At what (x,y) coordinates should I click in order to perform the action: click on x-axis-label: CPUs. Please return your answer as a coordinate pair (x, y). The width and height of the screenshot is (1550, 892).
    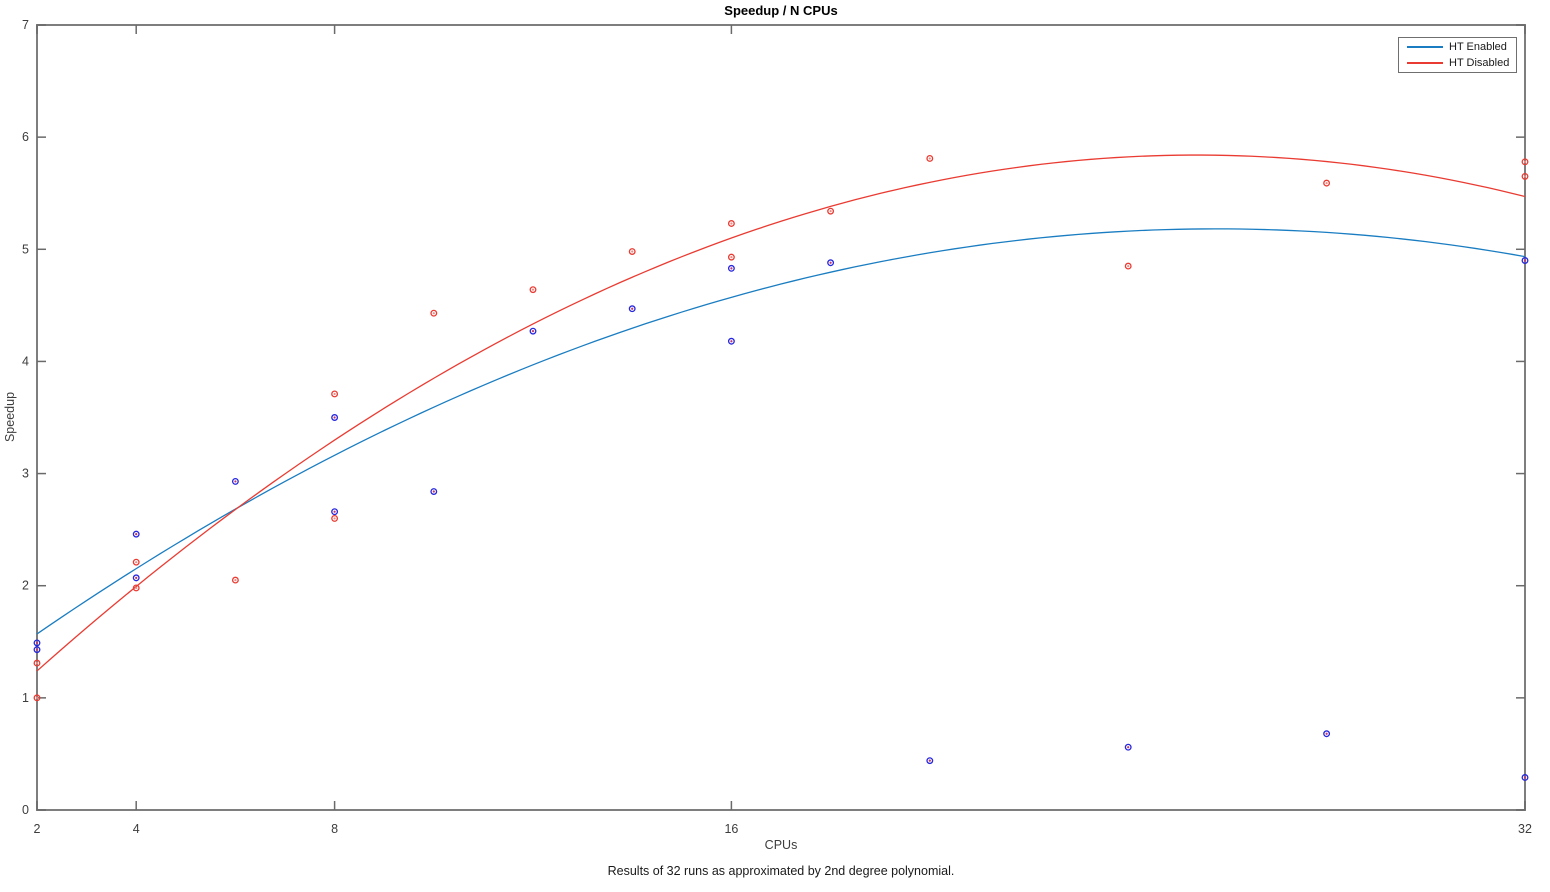
    Looking at the image, I should click on (781, 845).